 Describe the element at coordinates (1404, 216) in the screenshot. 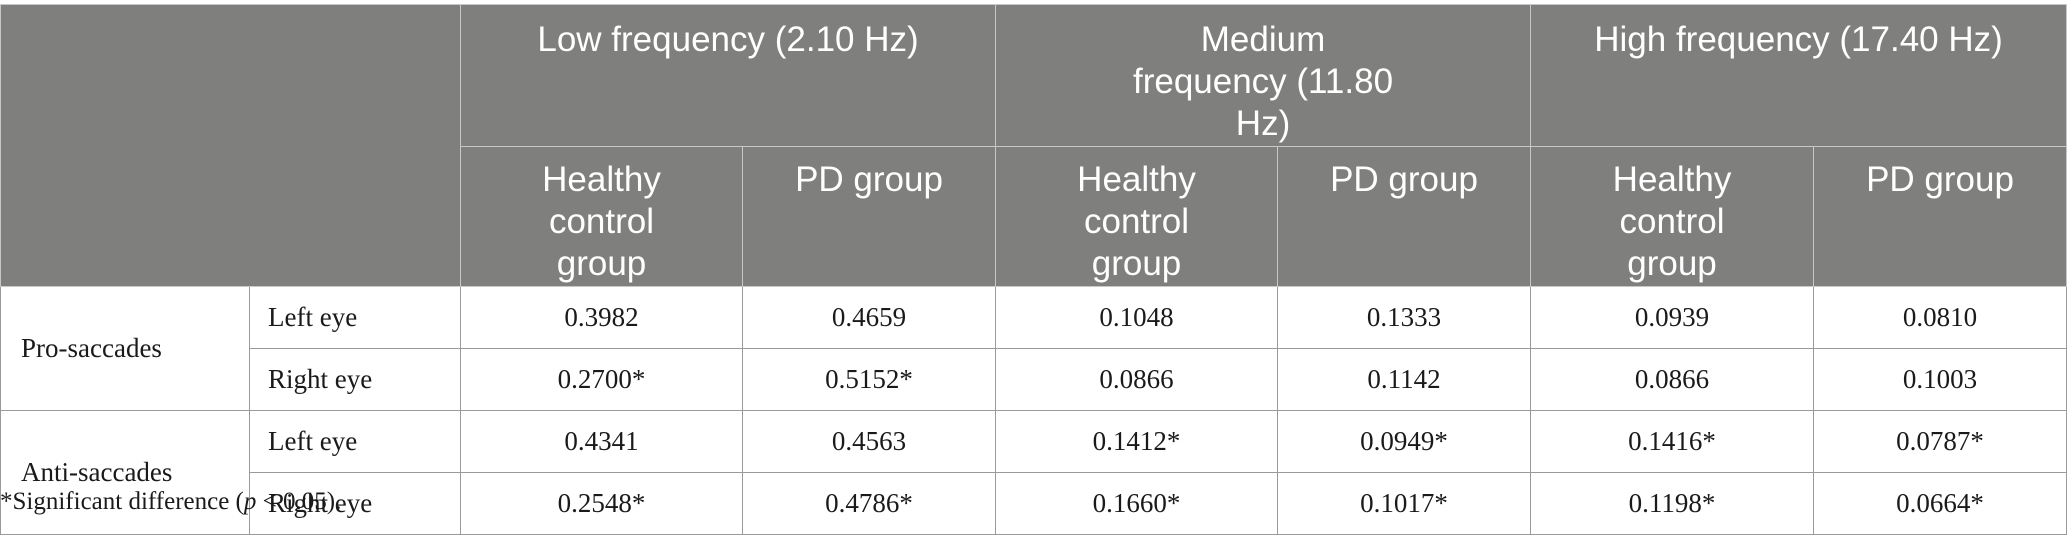

I see `header-pd-group-medium: PD group` at that location.